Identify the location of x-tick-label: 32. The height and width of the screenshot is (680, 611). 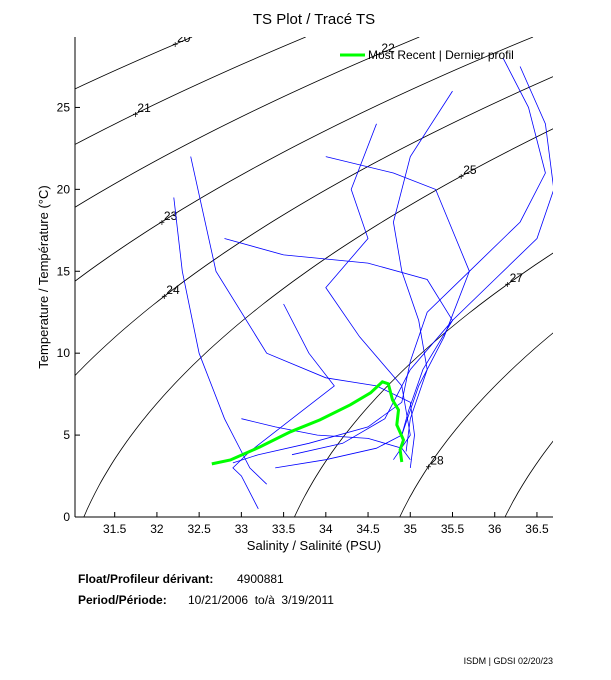
(157, 529).